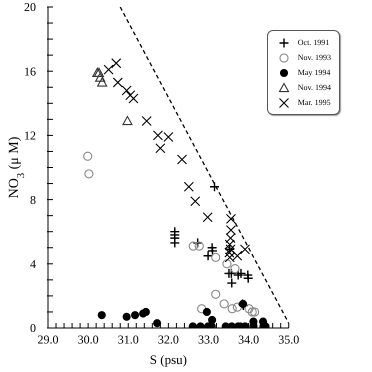 The width and height of the screenshot is (372, 372). I want to click on x-tick-label: 30.0, so click(88, 339).